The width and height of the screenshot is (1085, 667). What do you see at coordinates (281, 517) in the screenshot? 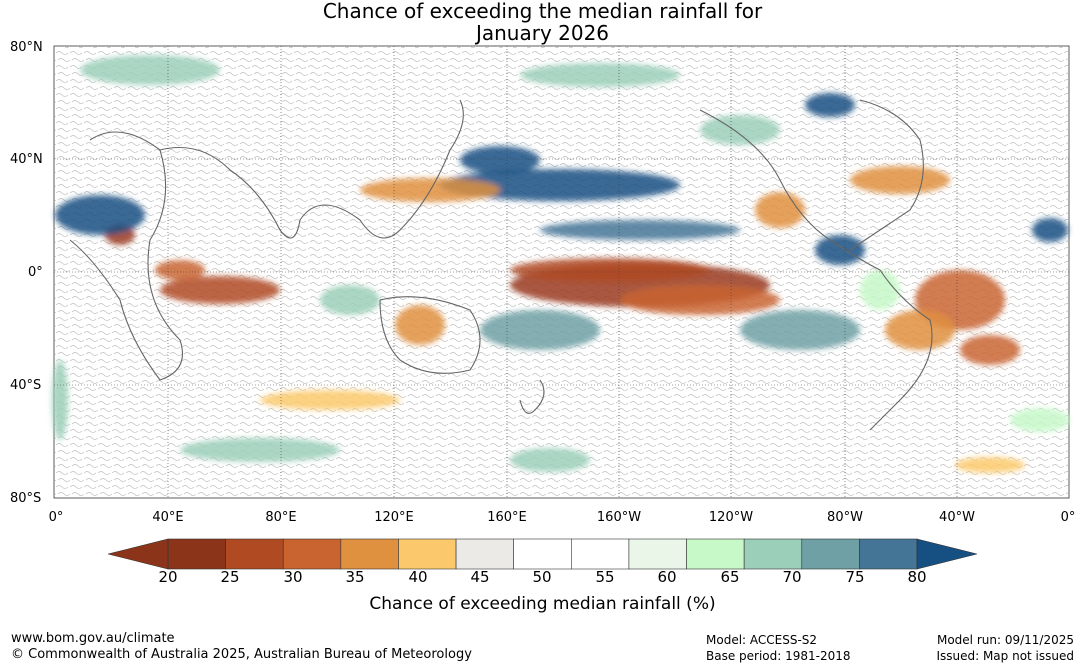
I see `lon-label-80e: 80°E` at bounding box center [281, 517].